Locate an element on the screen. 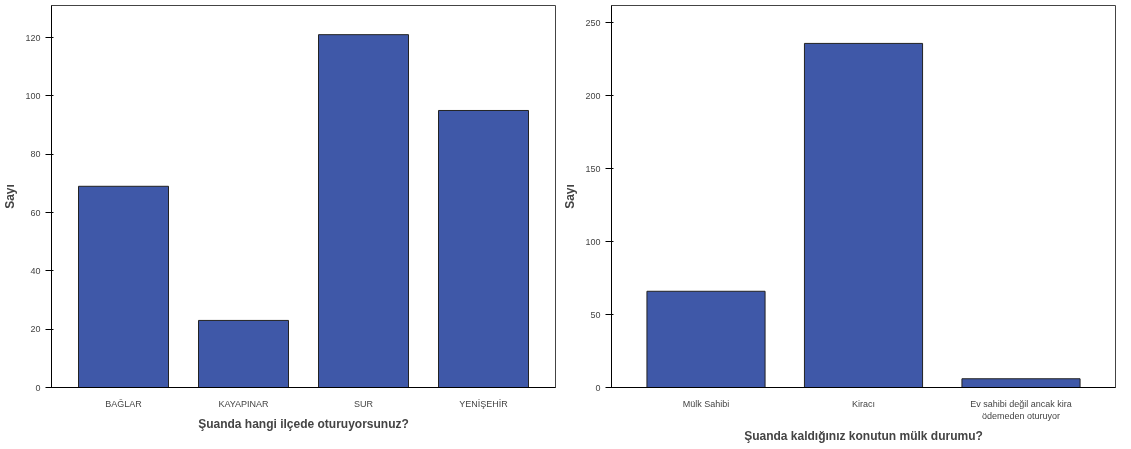  x-tick-label: SUR is located at coordinates (364, 403).